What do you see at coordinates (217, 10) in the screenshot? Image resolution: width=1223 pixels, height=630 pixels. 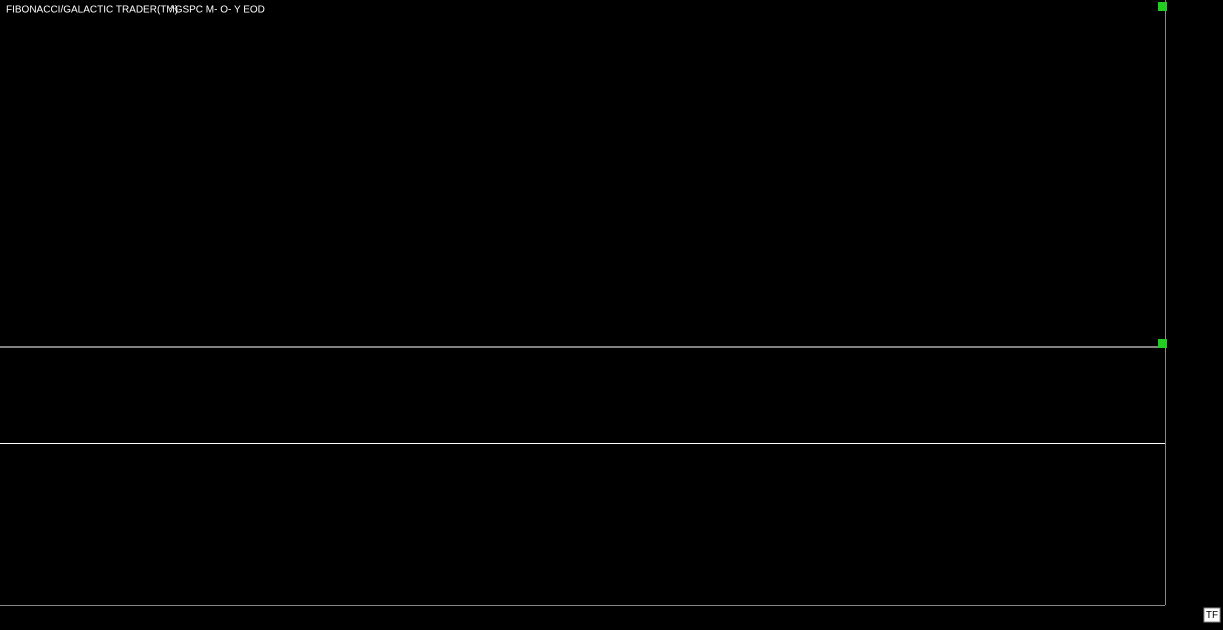 I see `chart-subtitle: ^GSPC M- O- Y EOD` at bounding box center [217, 10].